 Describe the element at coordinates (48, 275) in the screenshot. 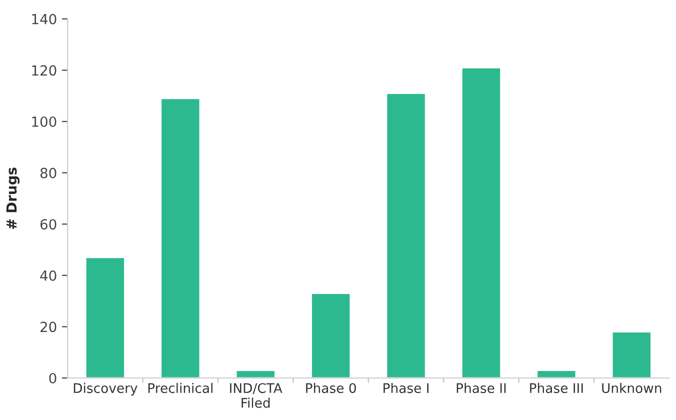

I see `y-tick-label: 40` at that location.